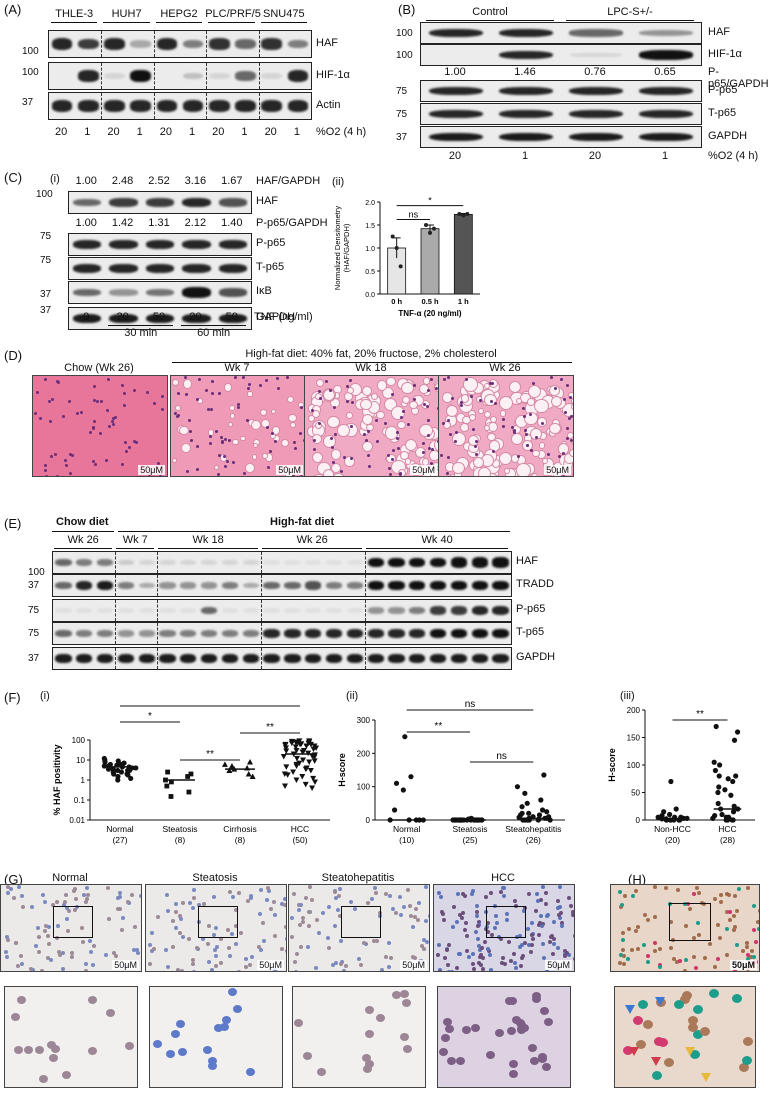  What do you see at coordinates (61, 132) in the screenshot?
I see `o2-value: 20` at bounding box center [61, 132].